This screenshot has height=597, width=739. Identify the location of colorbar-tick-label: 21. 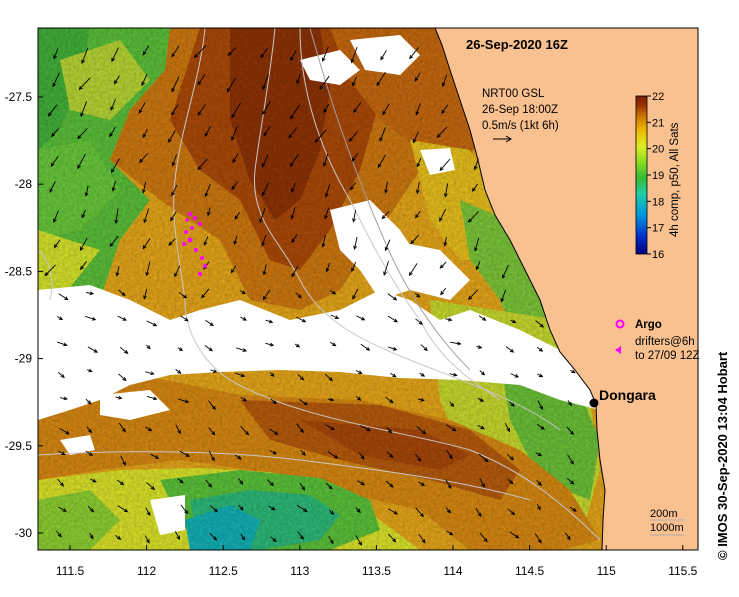
(658, 123).